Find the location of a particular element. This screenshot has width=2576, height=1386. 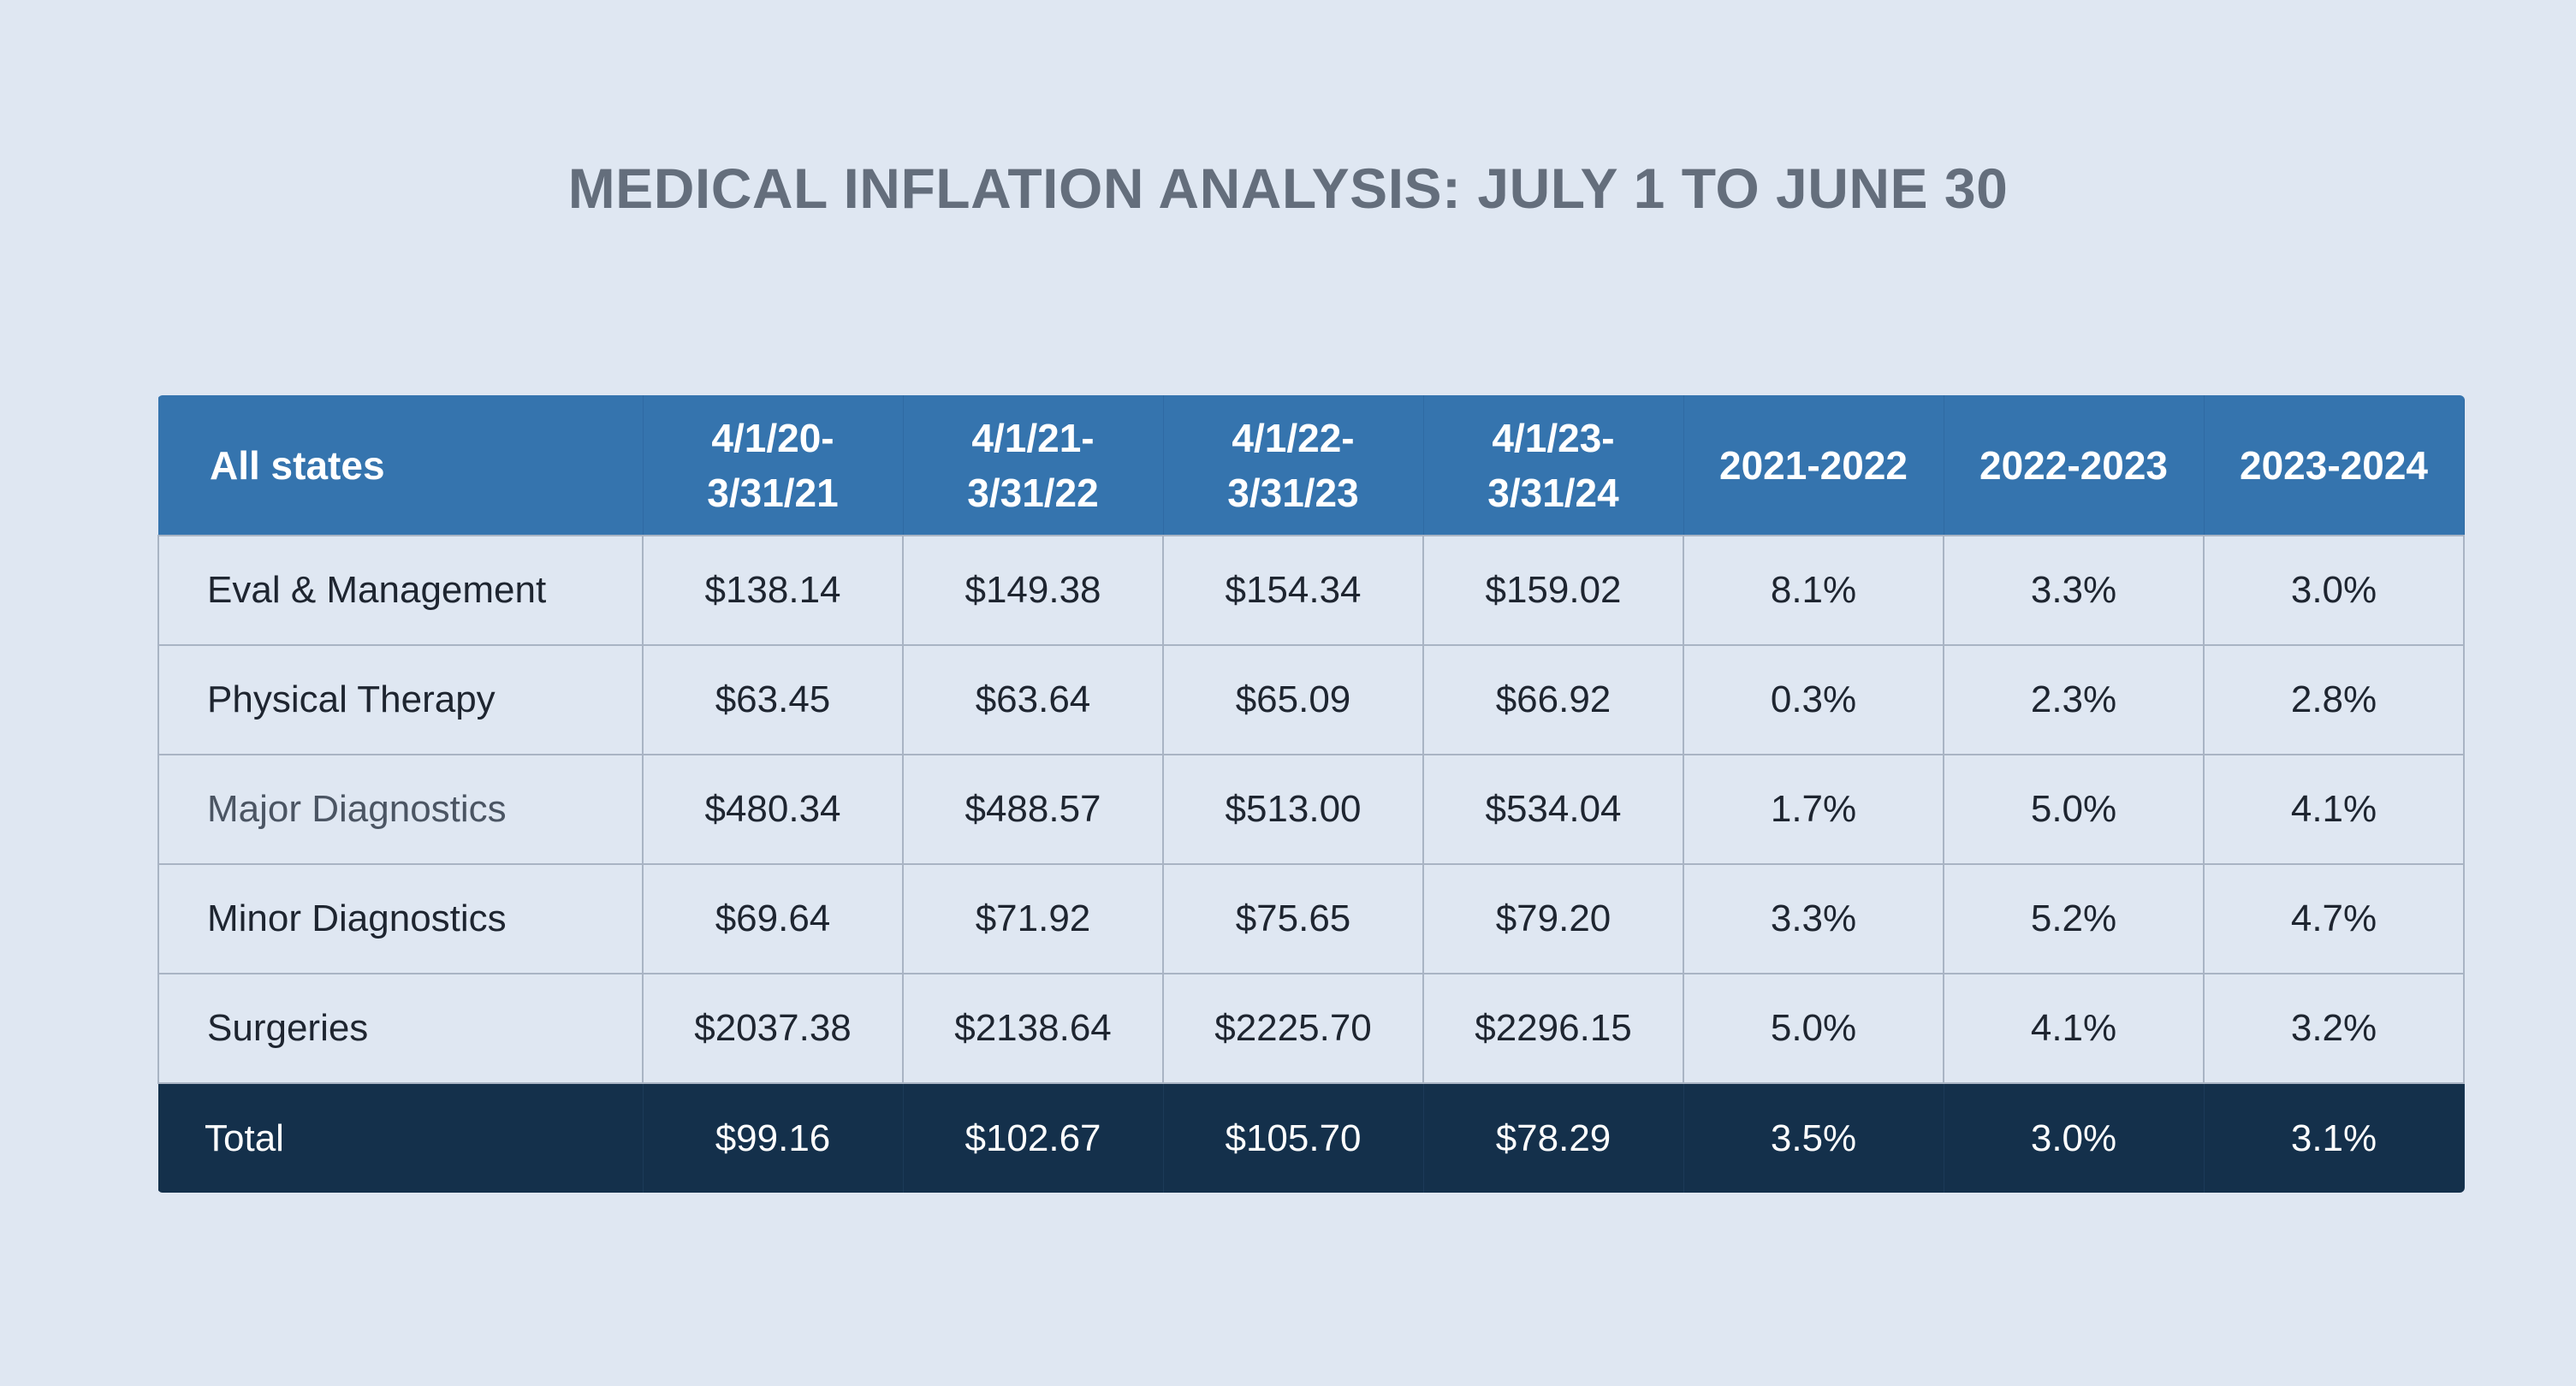

table-cell: $69.64 is located at coordinates (773, 918).